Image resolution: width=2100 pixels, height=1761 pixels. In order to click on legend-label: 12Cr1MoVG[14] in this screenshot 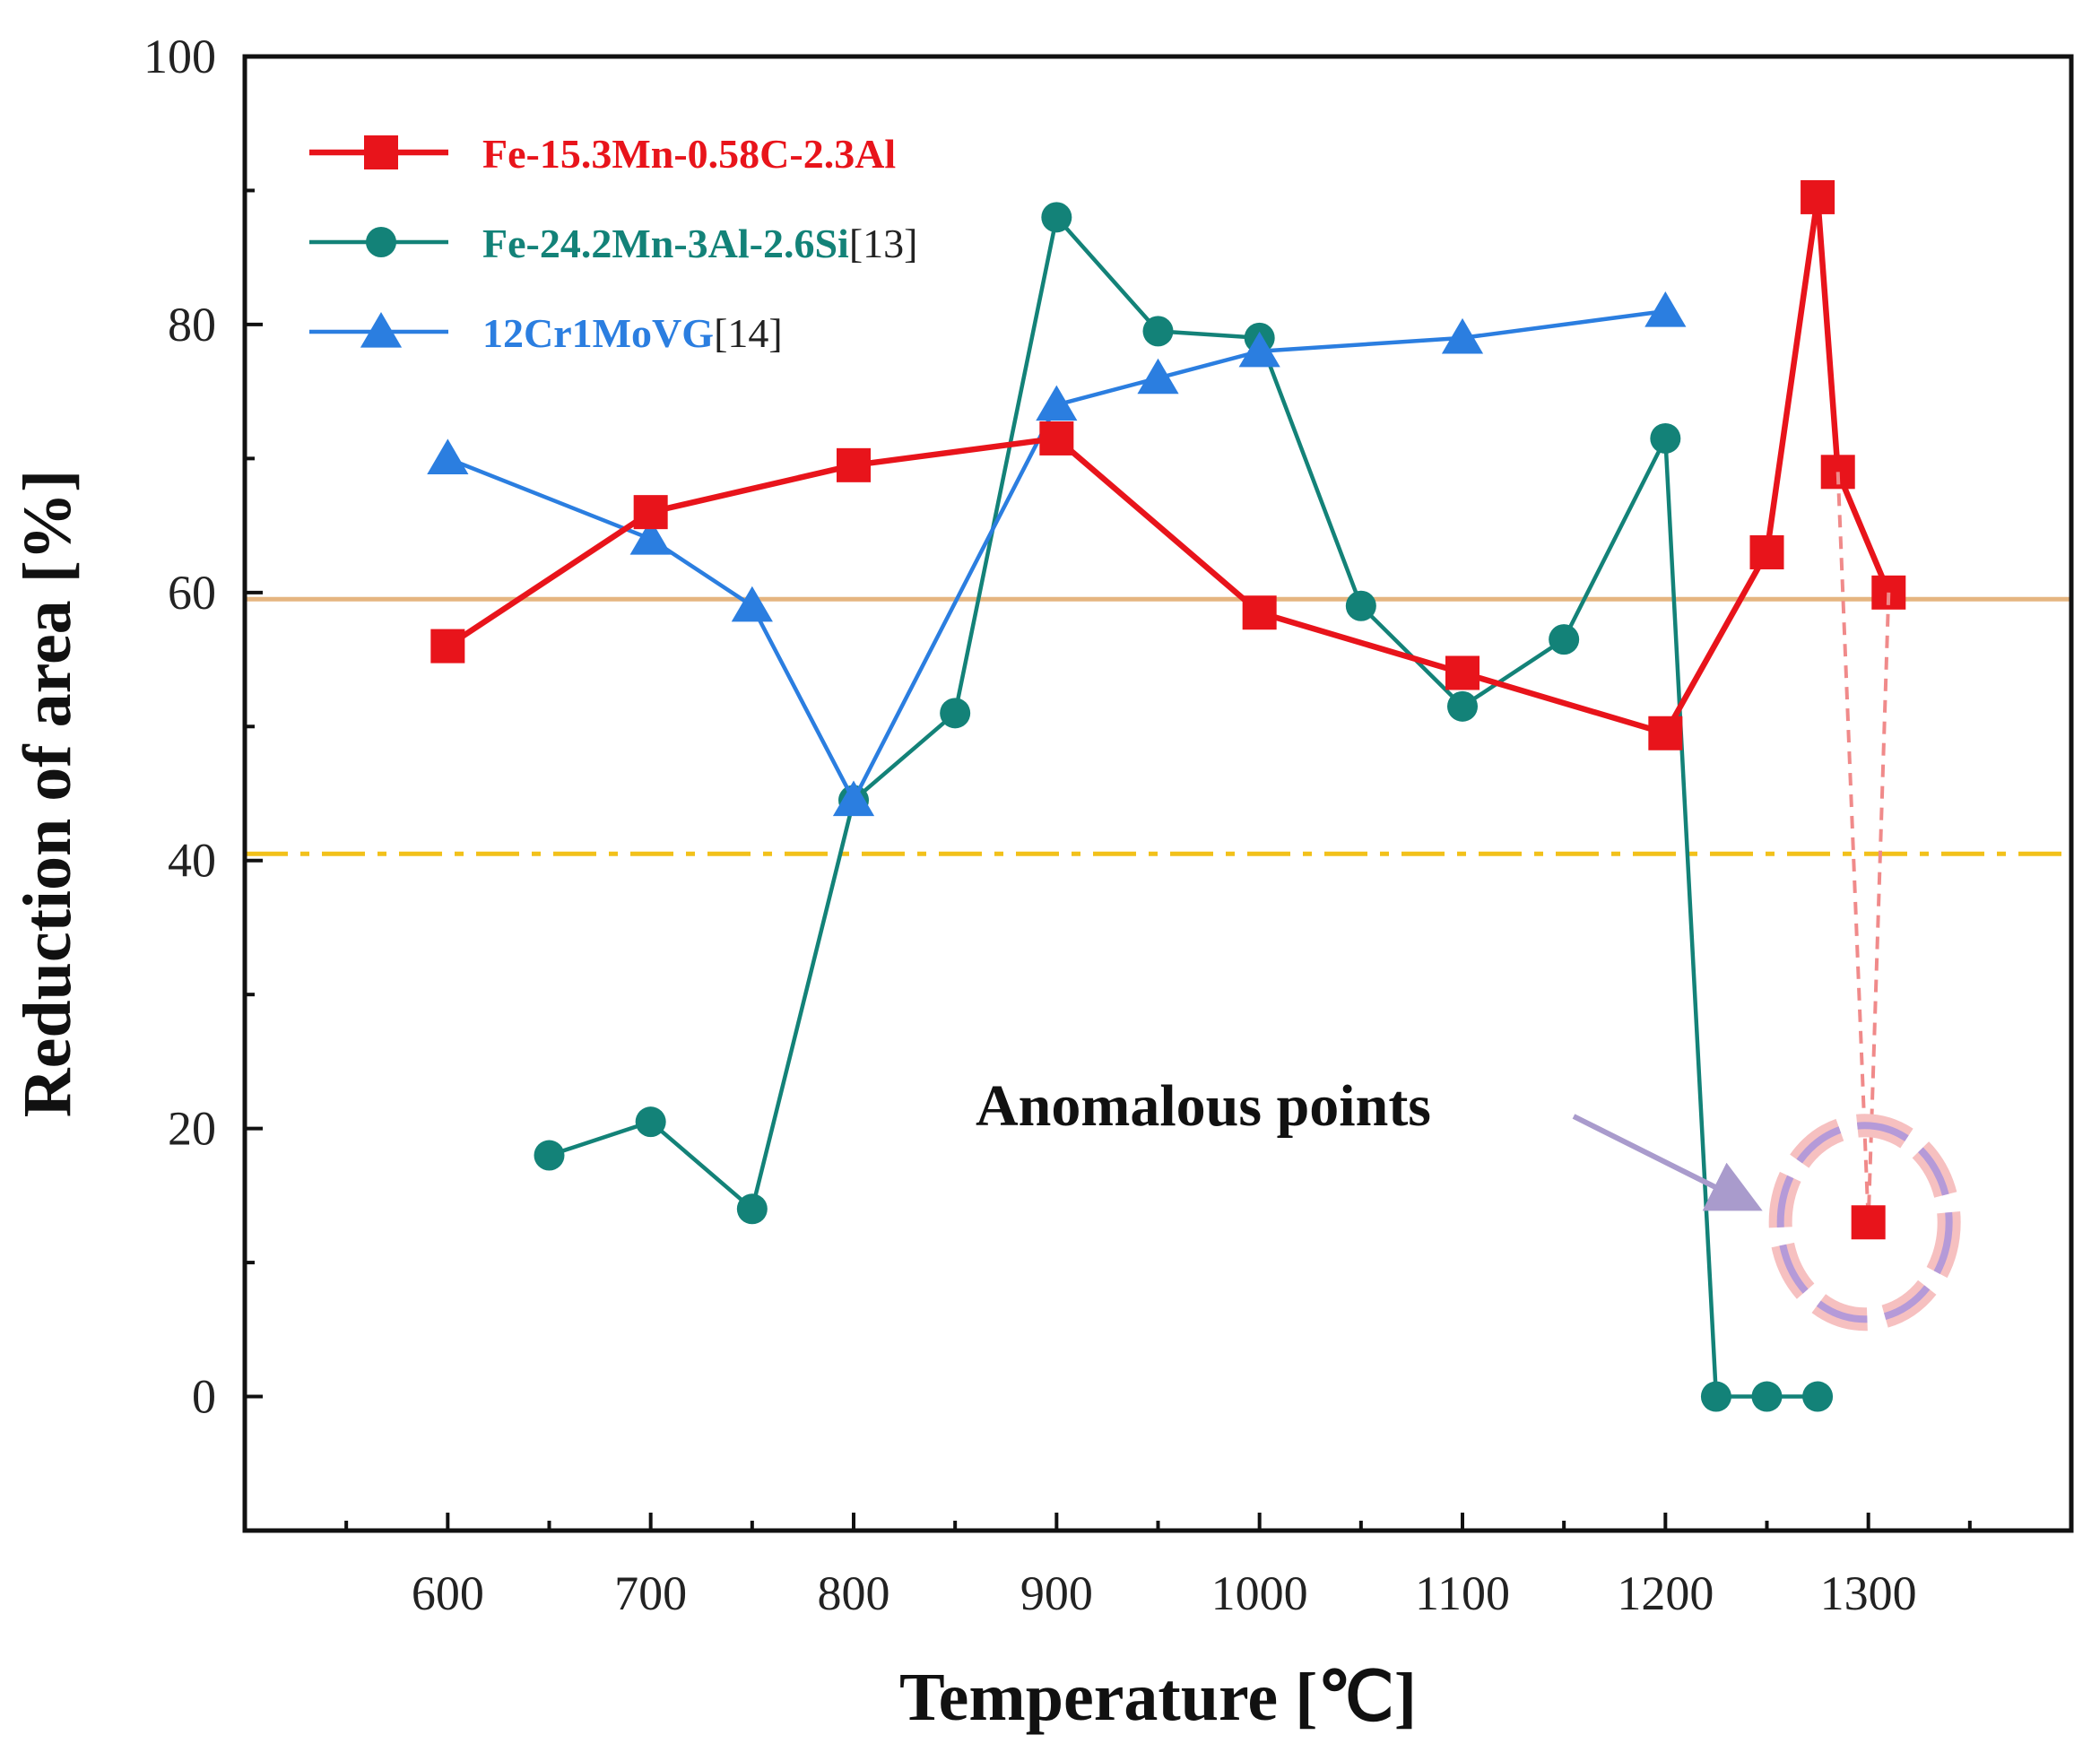, I will do `click(632, 333)`.